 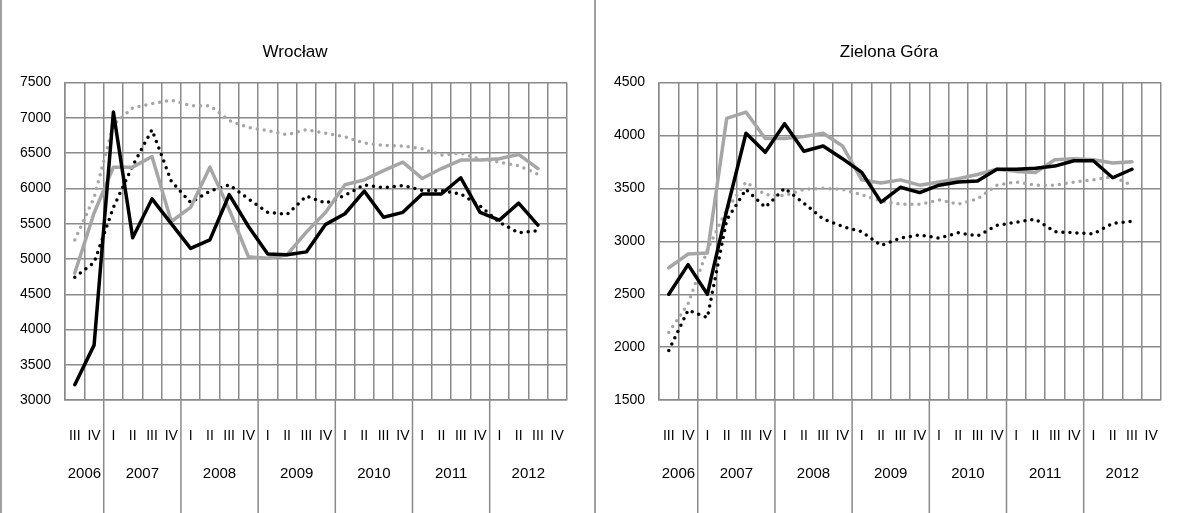 I want to click on y-tick-label: 1500, so click(x=629, y=399).